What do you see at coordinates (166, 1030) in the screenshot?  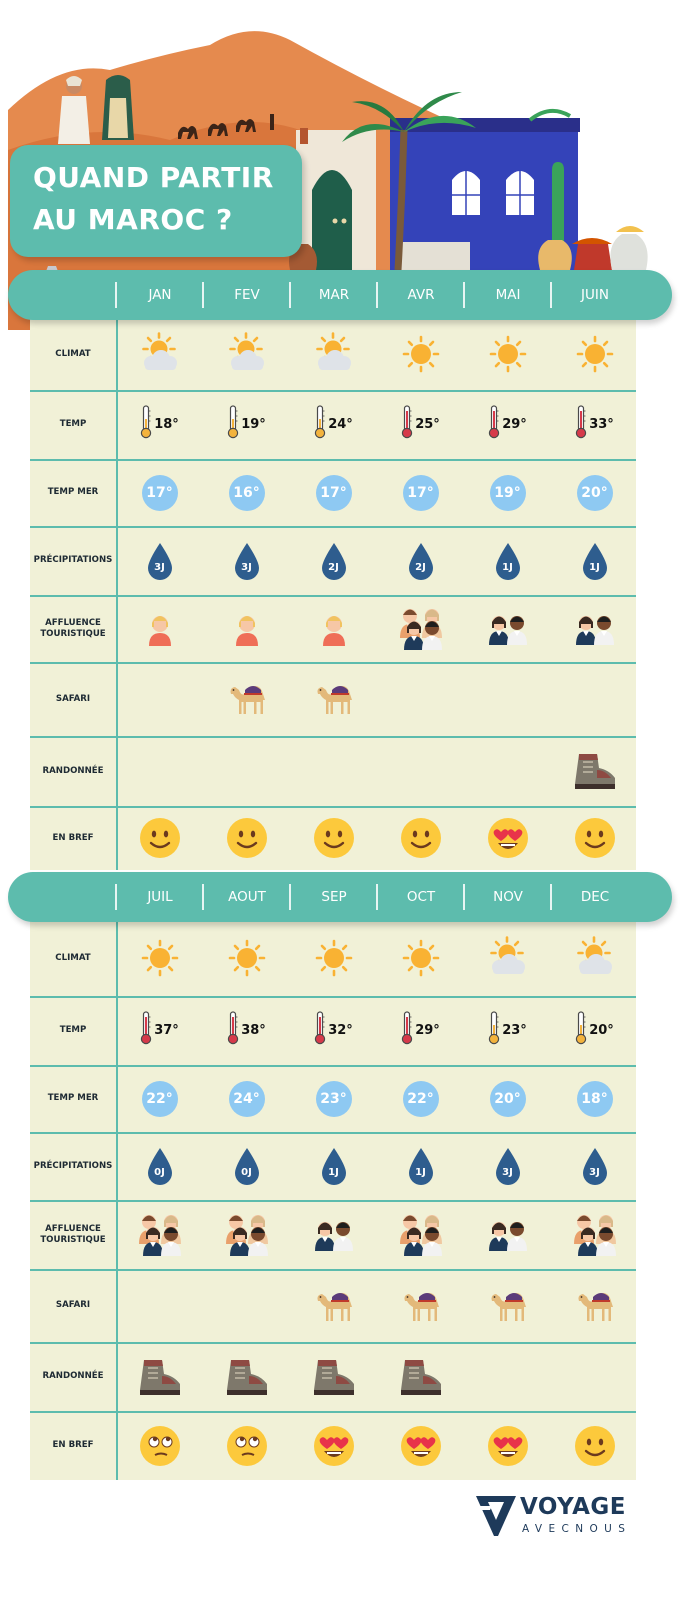 I see `temperature-value: 37°` at bounding box center [166, 1030].